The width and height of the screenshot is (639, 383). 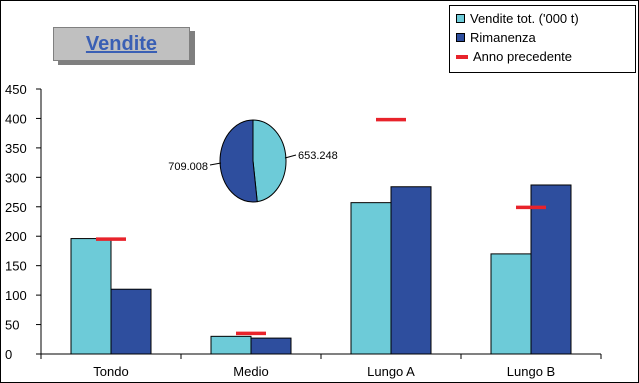 What do you see at coordinates (531, 371) in the screenshot?
I see `x-tick-label: Lungo B` at bounding box center [531, 371].